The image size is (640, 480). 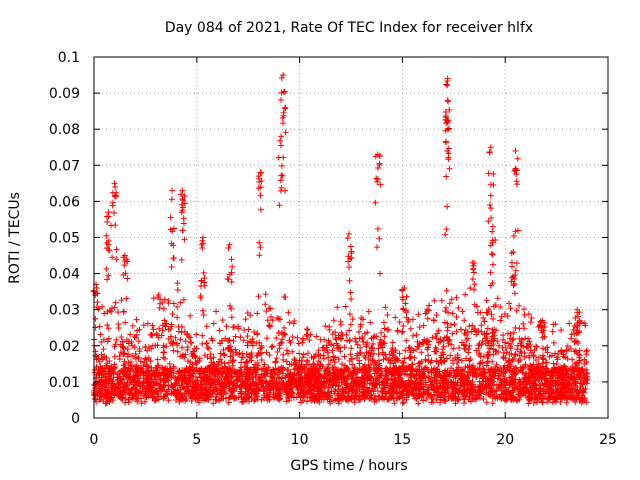 What do you see at coordinates (94, 440) in the screenshot?
I see `x-tick-label: 0` at bounding box center [94, 440].